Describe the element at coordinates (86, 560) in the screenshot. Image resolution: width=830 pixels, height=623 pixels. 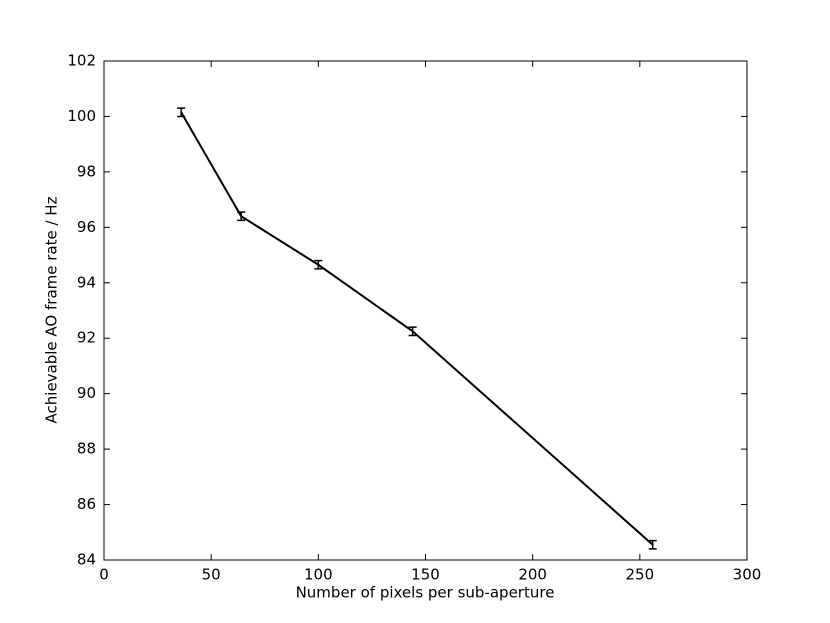
I see `y-tick-label: 84` at that location.